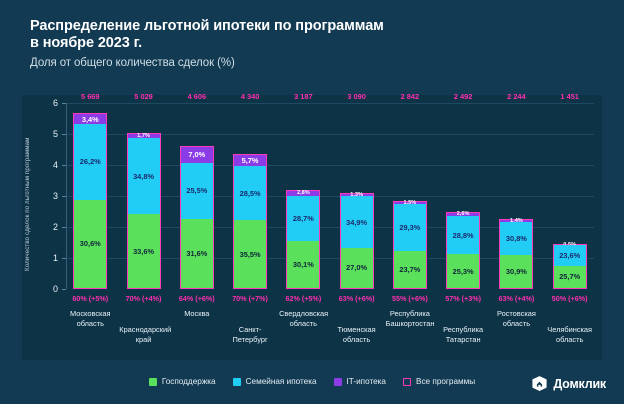 The height and width of the screenshot is (404, 624). Describe the element at coordinates (409, 269) in the screenshot. I see `bar-segment: 23,7%` at that location.